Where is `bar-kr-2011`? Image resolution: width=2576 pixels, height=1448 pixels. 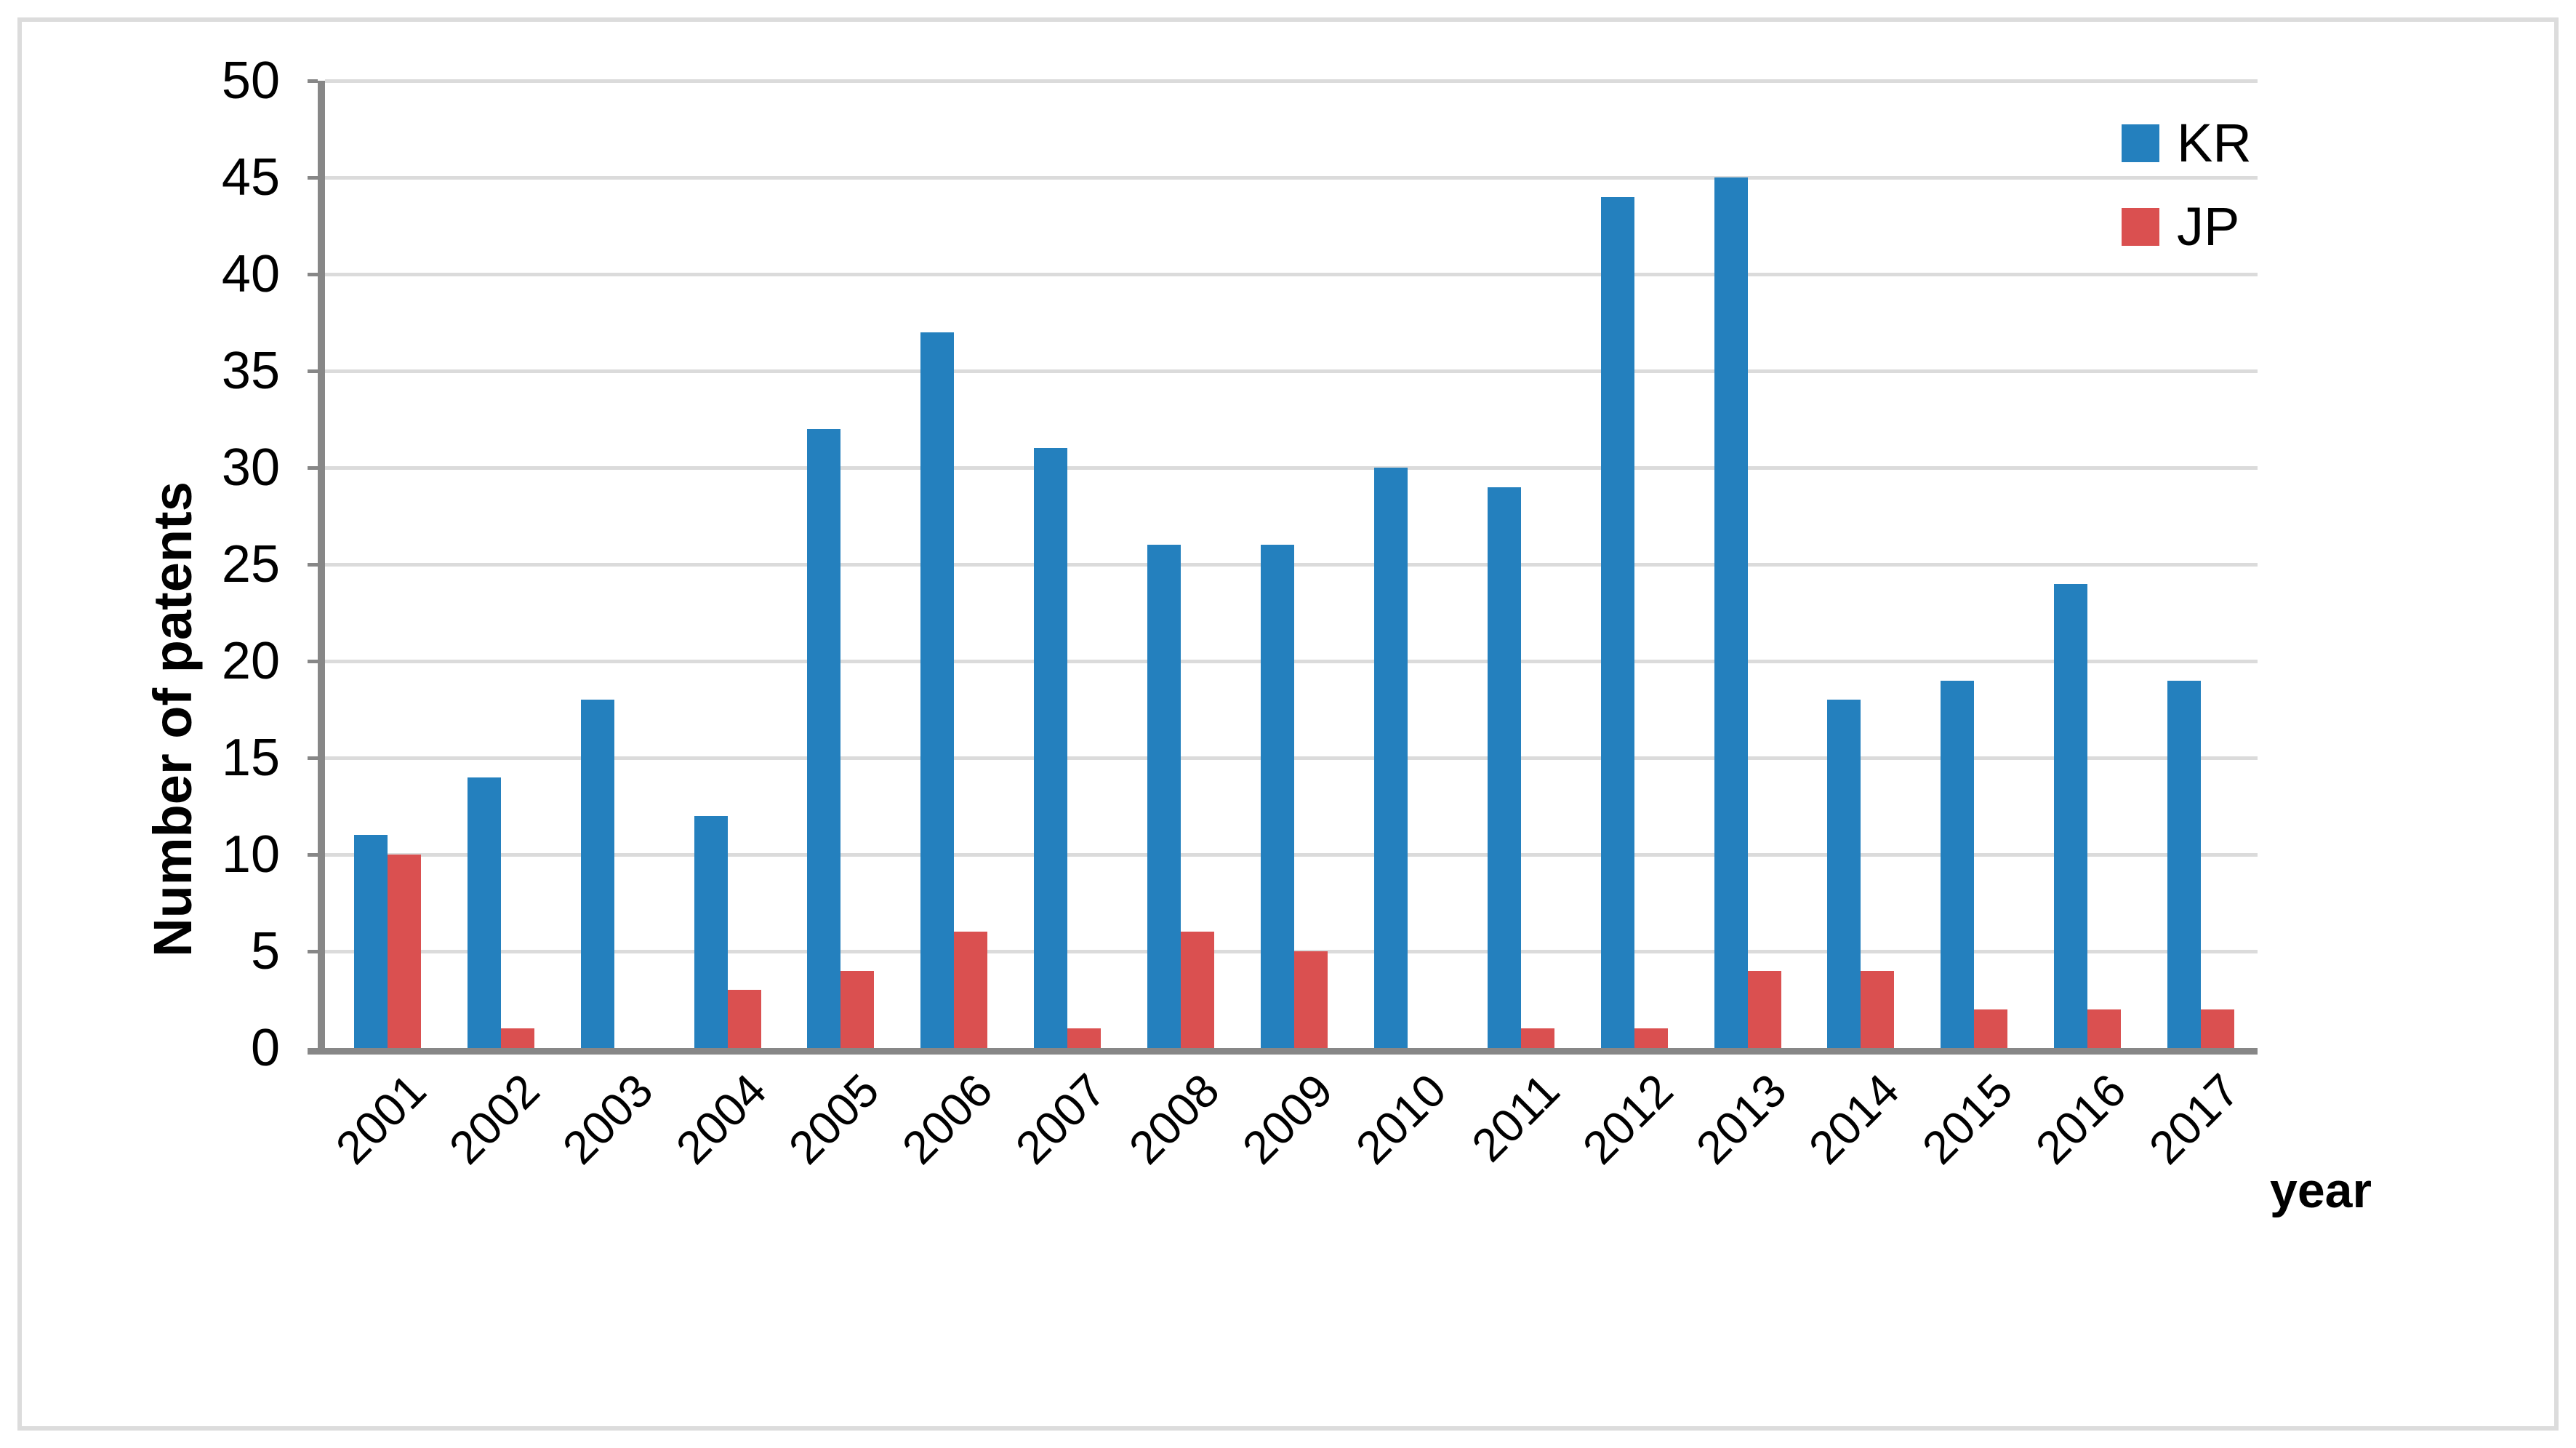 bar-kr-2011 is located at coordinates (1504, 767).